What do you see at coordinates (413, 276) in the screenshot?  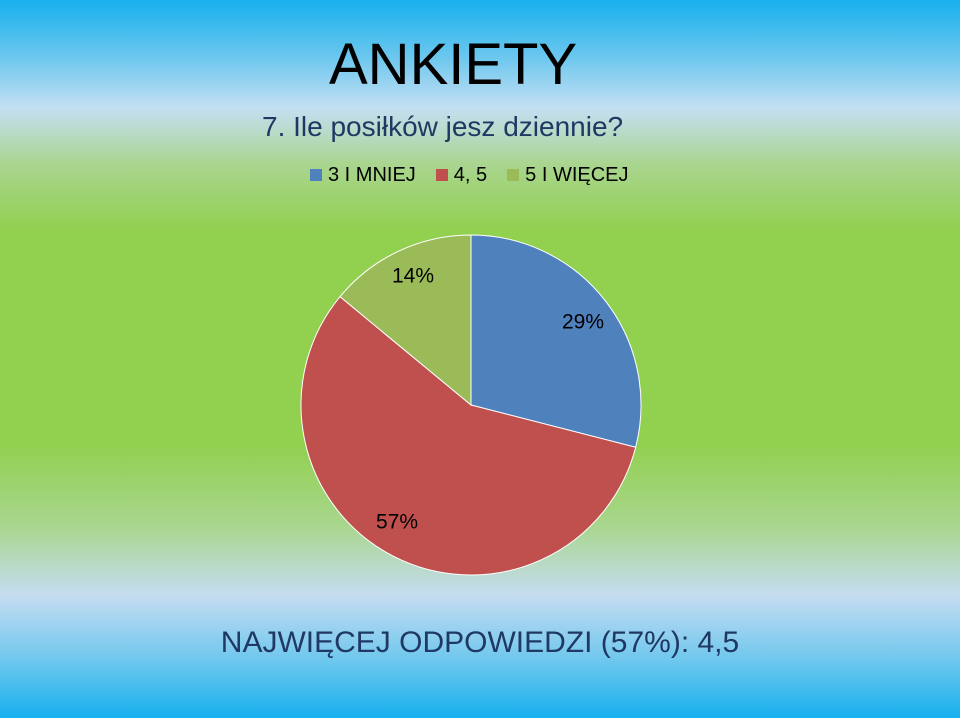 I see `label-5-i-wiecej: 14%` at bounding box center [413, 276].